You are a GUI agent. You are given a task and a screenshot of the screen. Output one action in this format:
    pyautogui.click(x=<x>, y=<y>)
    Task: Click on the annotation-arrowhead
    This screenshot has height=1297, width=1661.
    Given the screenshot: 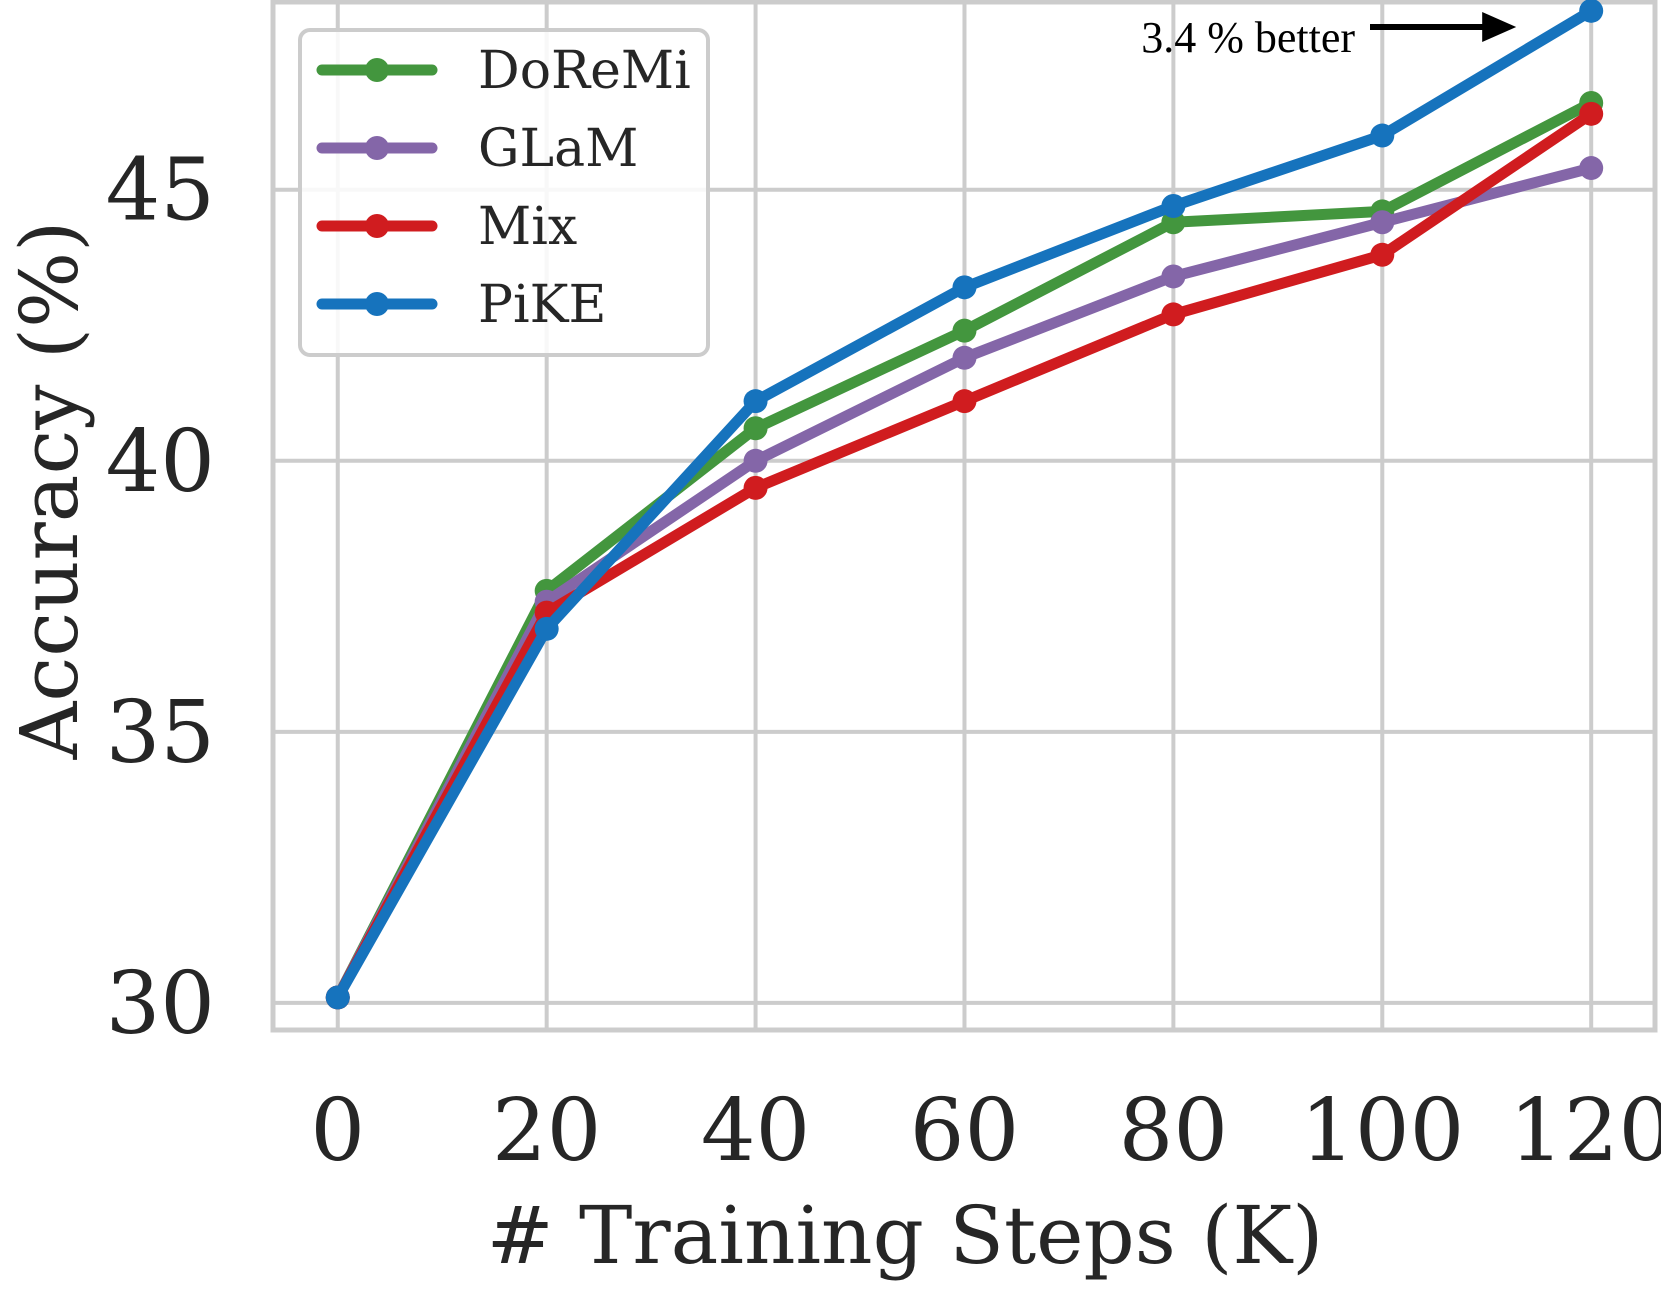 What is the action you would take?
    pyautogui.click(x=1499, y=27)
    